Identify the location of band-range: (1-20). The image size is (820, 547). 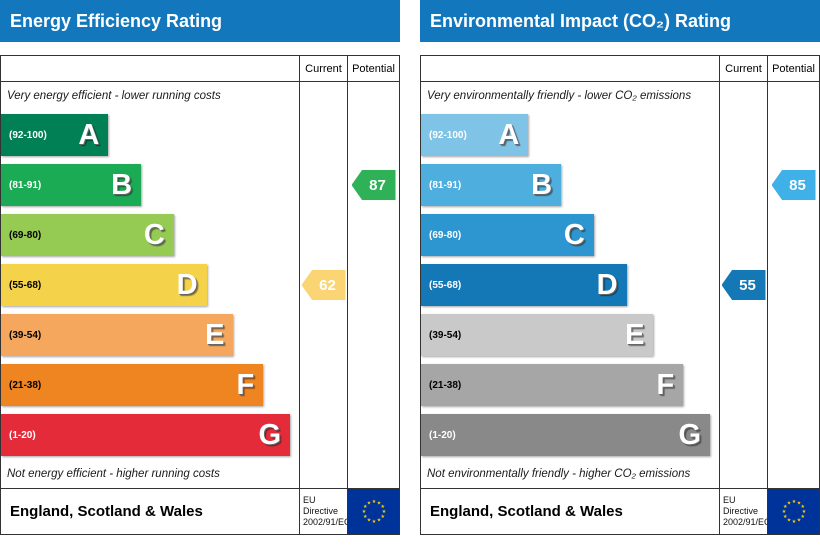
(22, 435).